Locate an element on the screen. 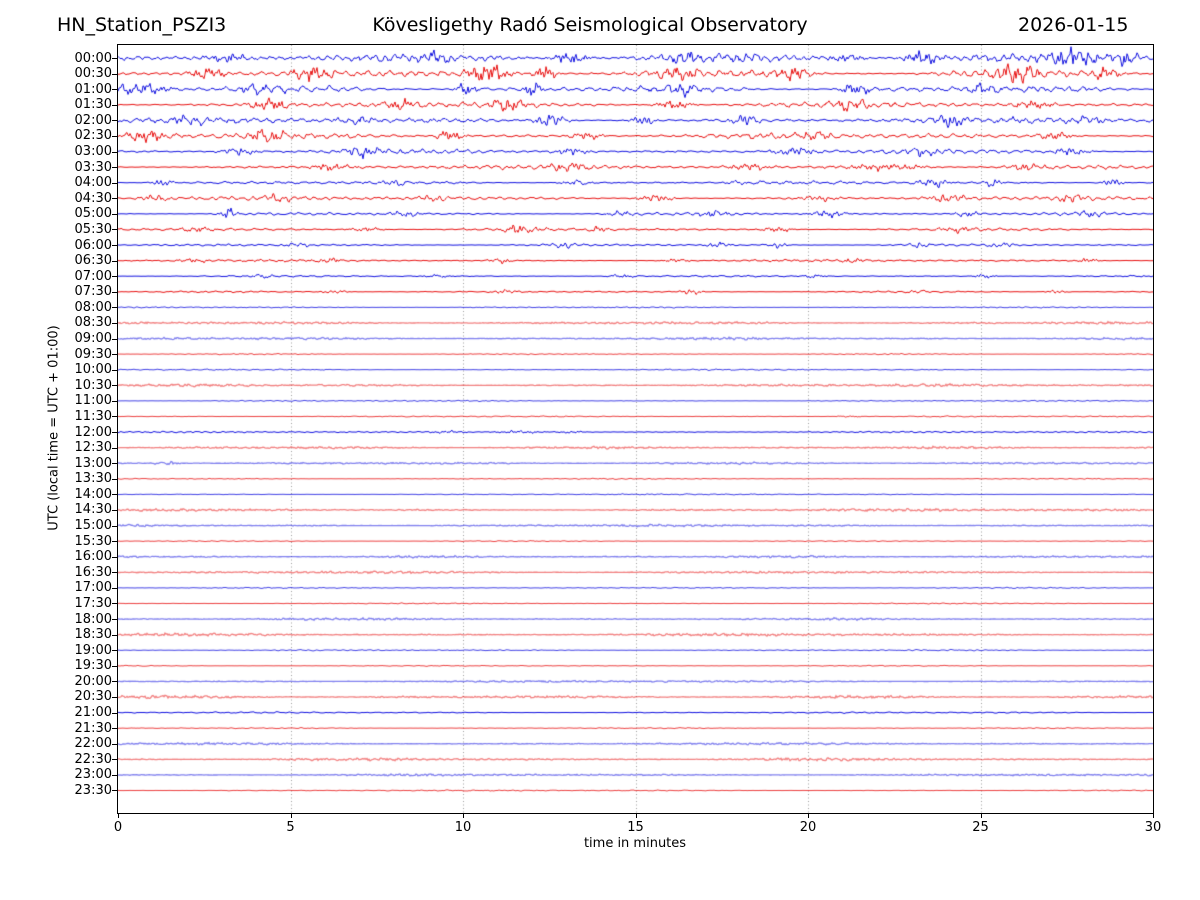  y-tick-label: 18:30 is located at coordinates (93, 635).